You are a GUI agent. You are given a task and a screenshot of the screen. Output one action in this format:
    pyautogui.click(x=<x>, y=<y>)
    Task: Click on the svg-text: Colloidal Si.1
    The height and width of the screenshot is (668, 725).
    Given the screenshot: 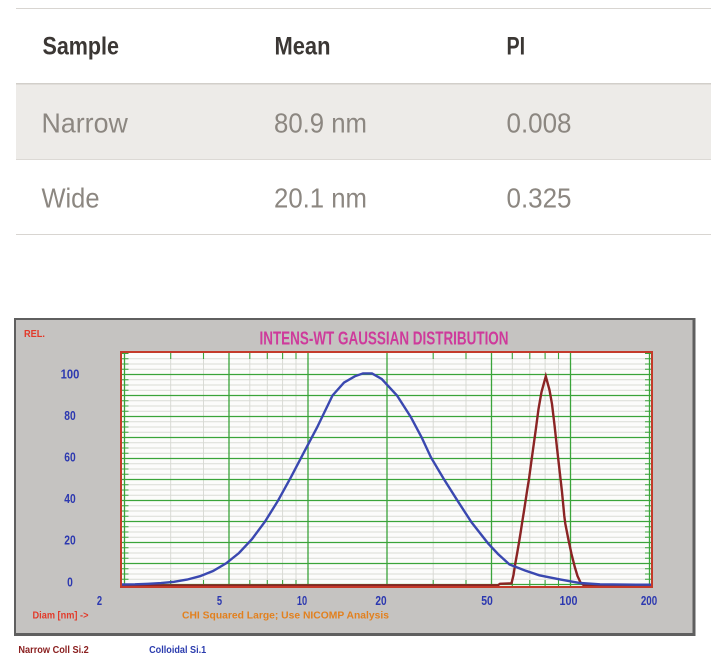 What is the action you would take?
    pyautogui.click(x=178, y=650)
    